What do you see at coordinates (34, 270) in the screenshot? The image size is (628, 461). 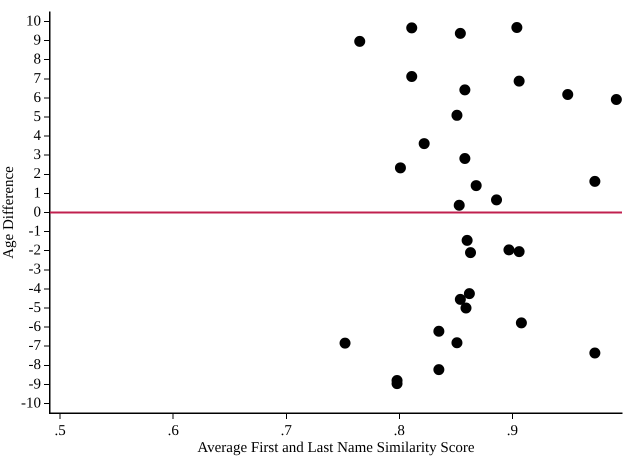 I see `y-tick-label: -3` at bounding box center [34, 270].